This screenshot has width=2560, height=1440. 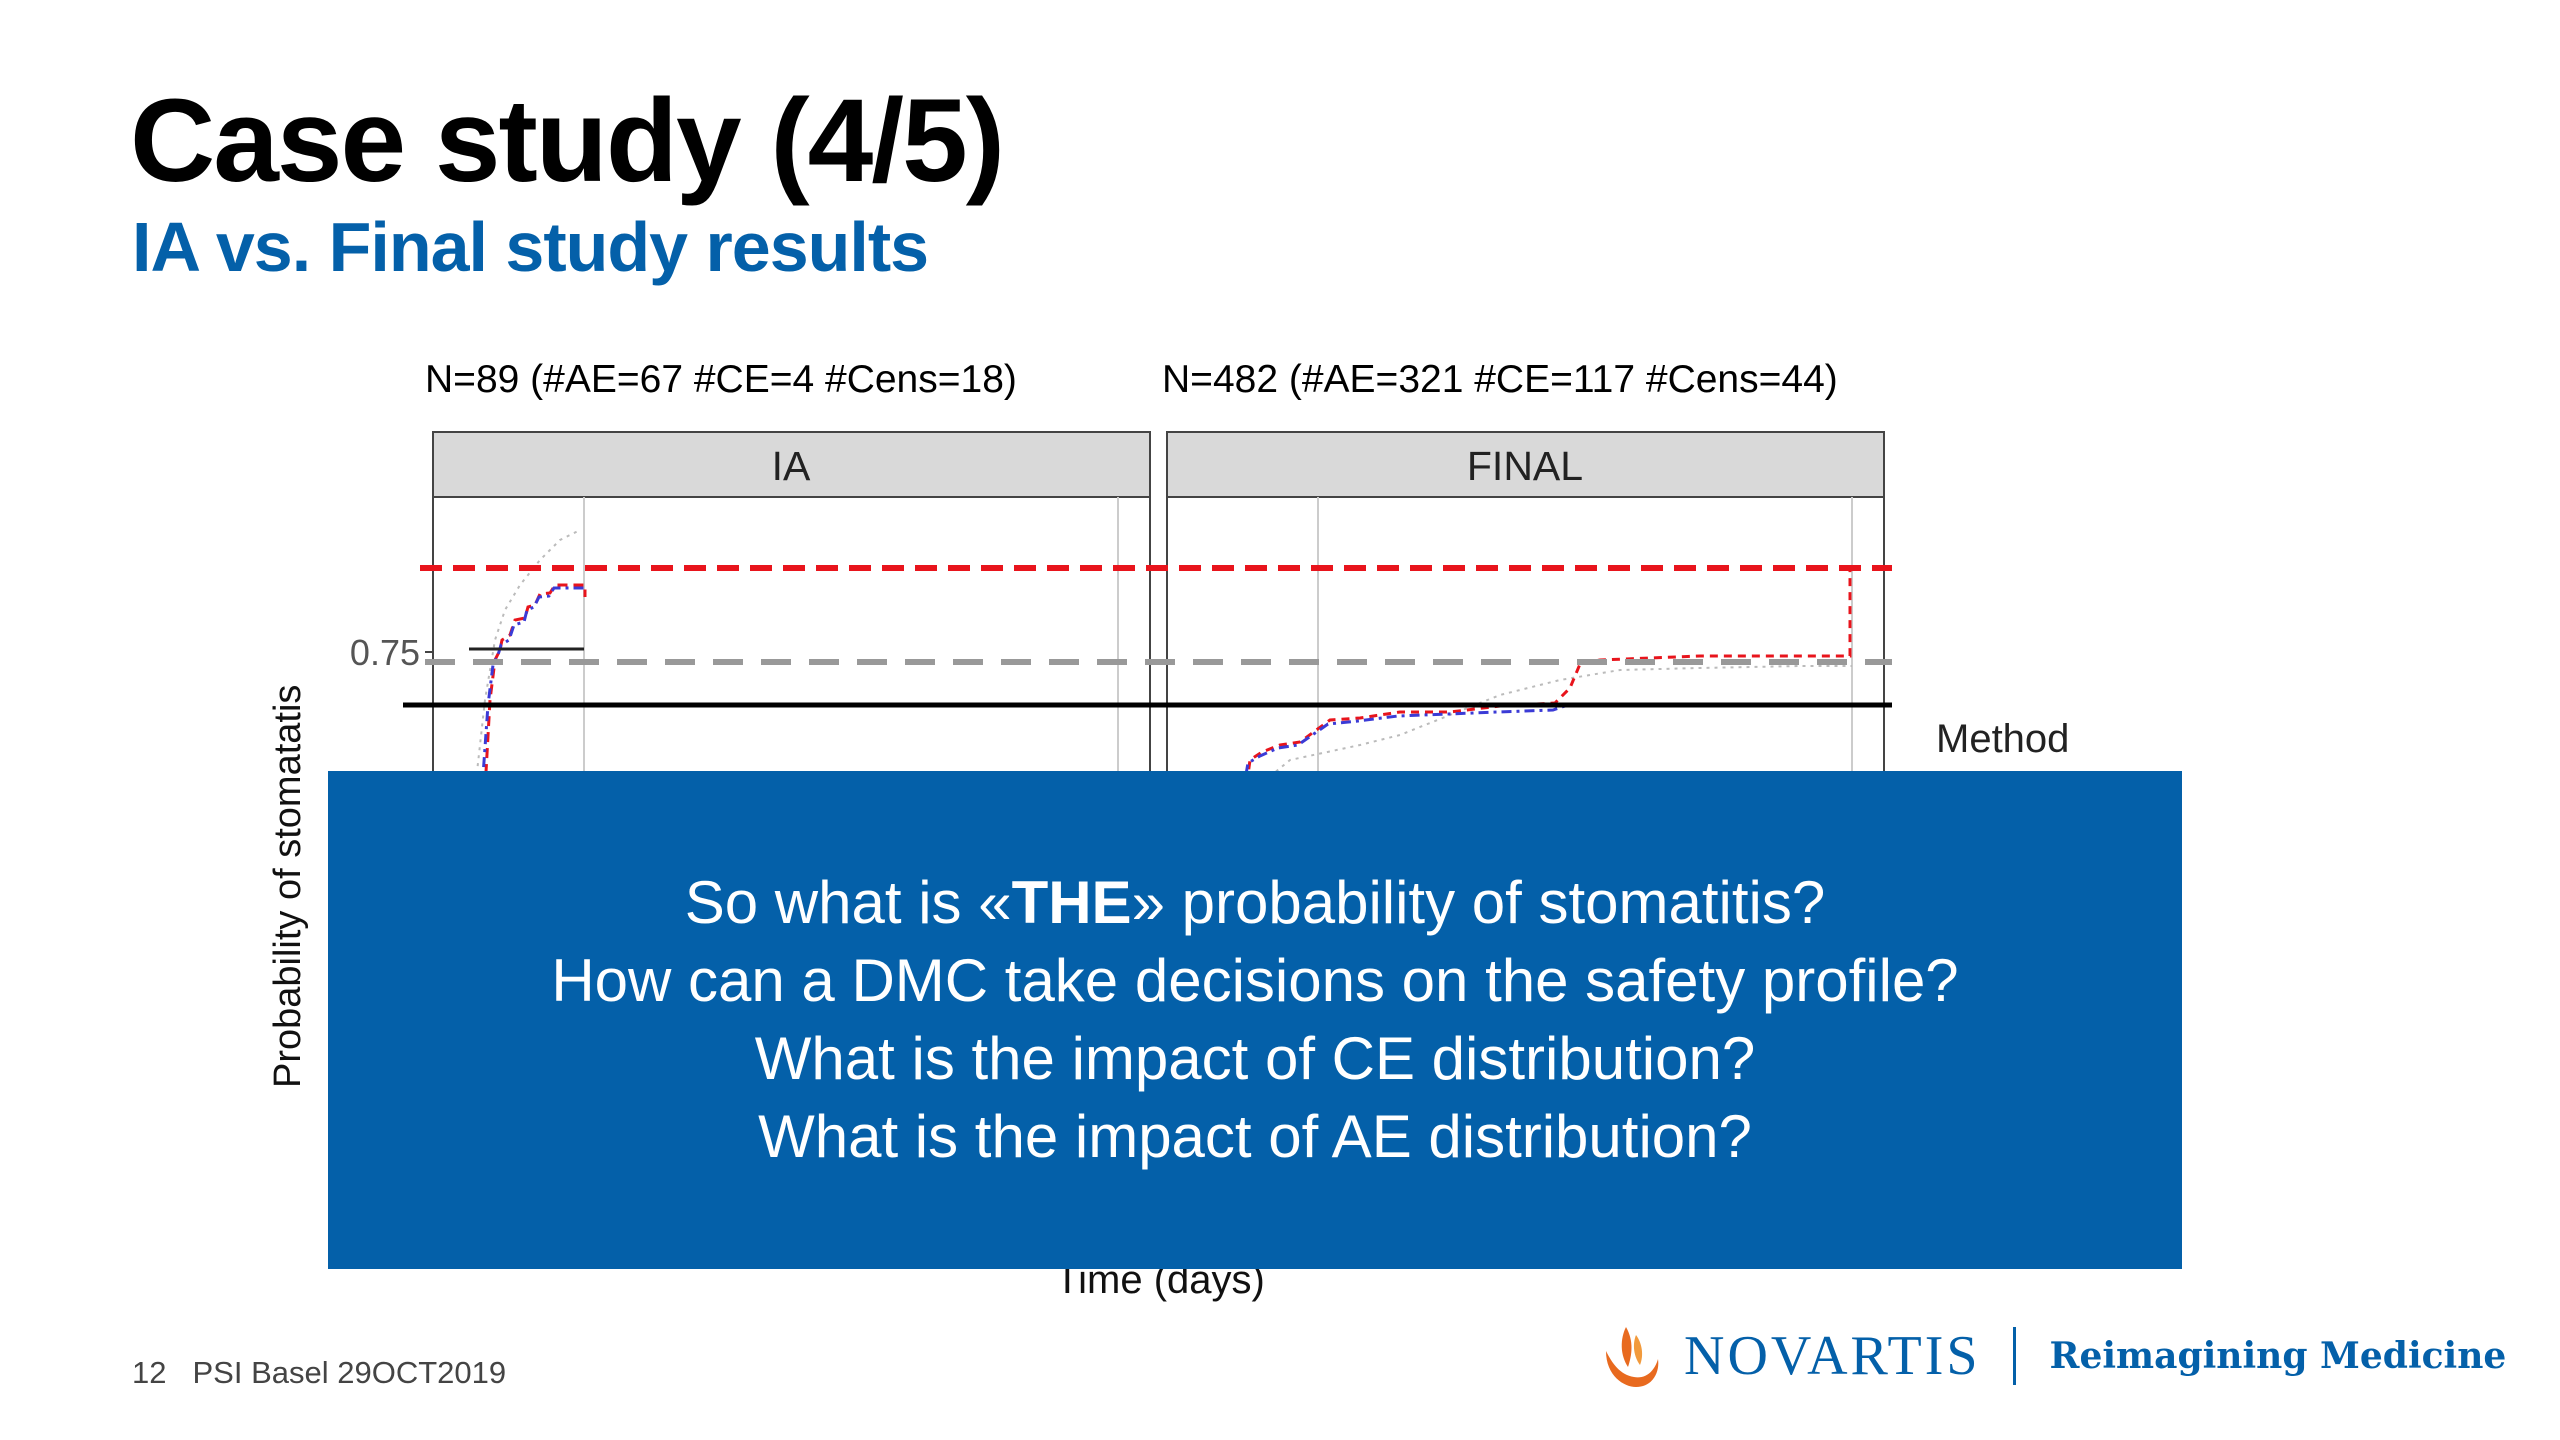 I want to click on strip-ia, so click(x=791, y=464).